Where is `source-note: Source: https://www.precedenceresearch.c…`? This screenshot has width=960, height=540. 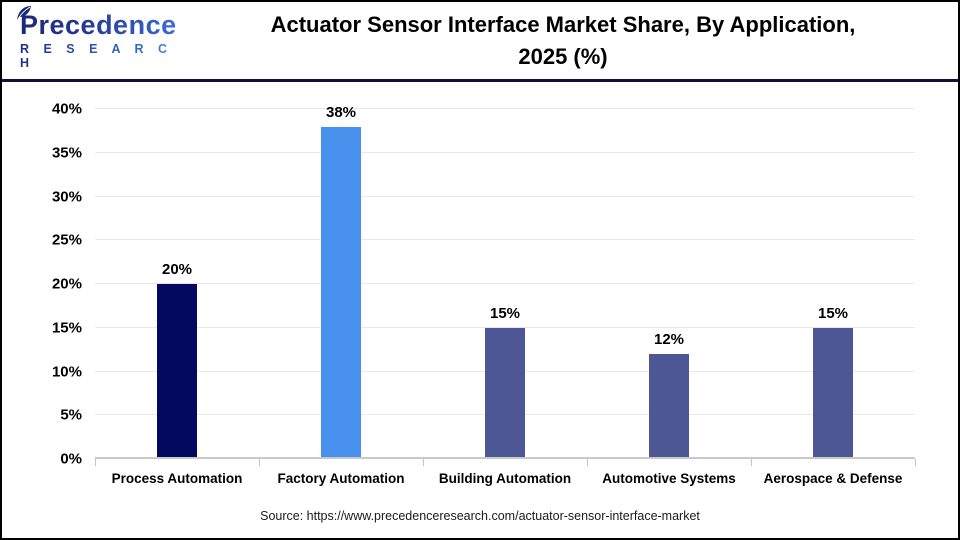 source-note: Source: https://www.precedenceresearch.c… is located at coordinates (480, 516).